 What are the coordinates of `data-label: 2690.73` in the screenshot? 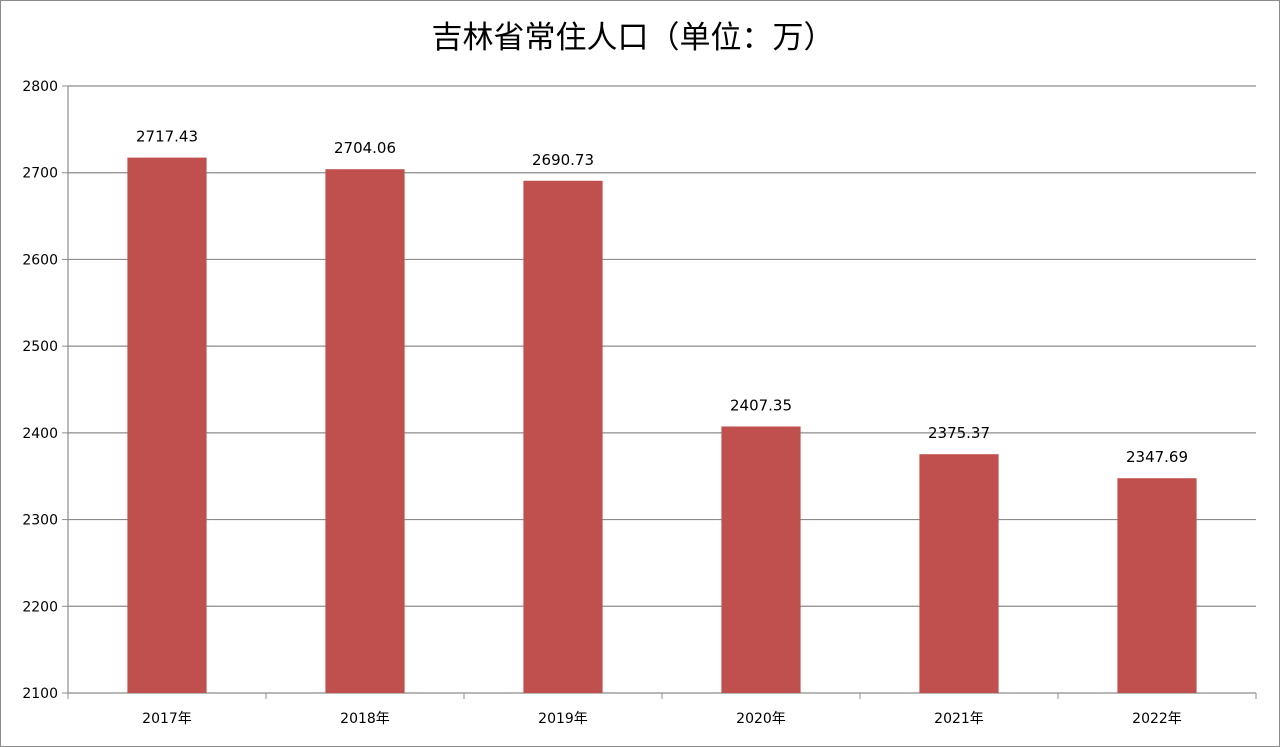 It's located at (563, 160).